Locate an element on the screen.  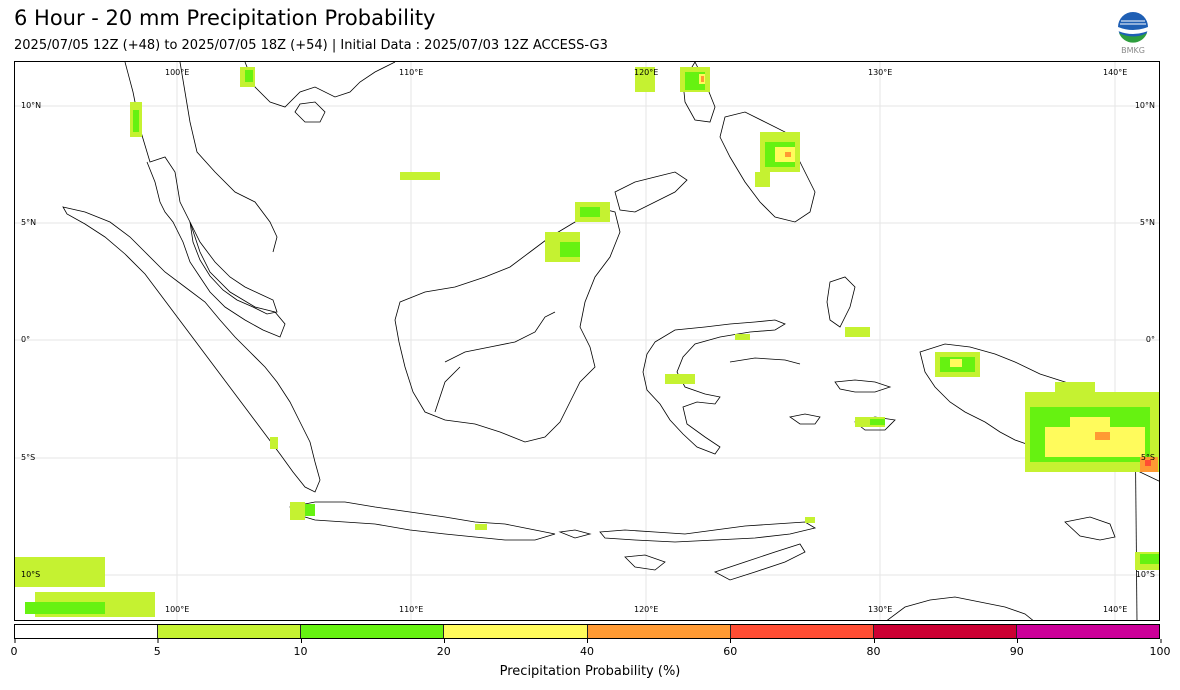
colorbar-label: Precipitation Probability (%) is located at coordinates (590, 671).